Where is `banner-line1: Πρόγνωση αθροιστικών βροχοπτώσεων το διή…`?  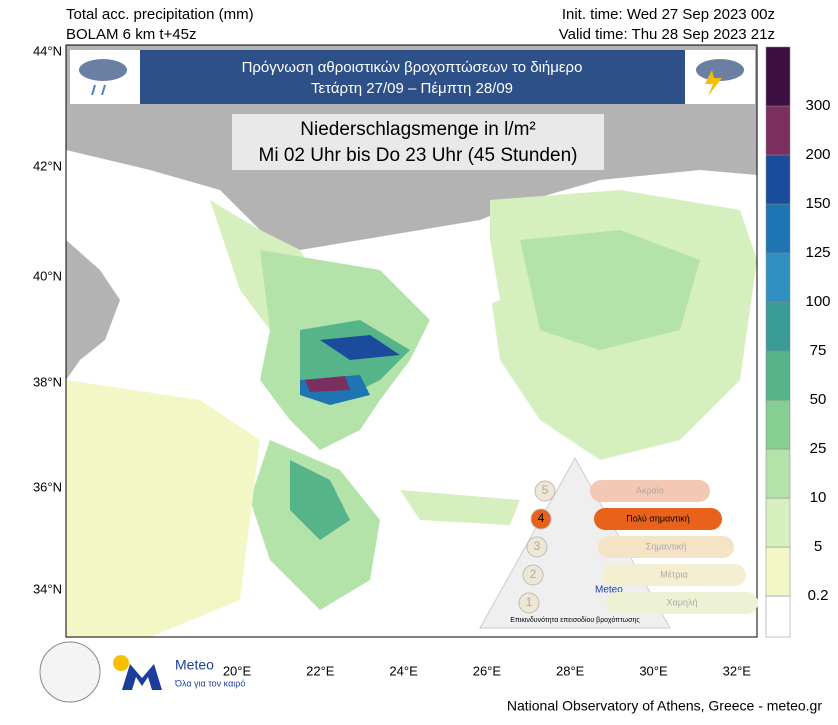 banner-line1: Πρόγνωση αθροιστικών βροχοπτώσεων το διή… is located at coordinates (412, 67).